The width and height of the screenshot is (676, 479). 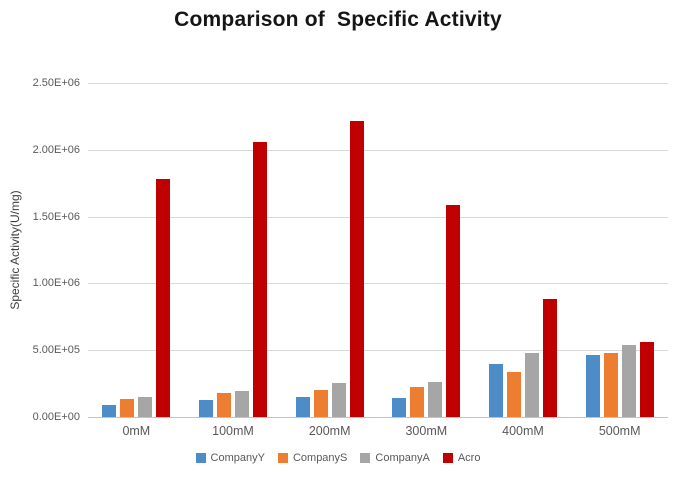 I want to click on x-axis-line, so click(x=378, y=417).